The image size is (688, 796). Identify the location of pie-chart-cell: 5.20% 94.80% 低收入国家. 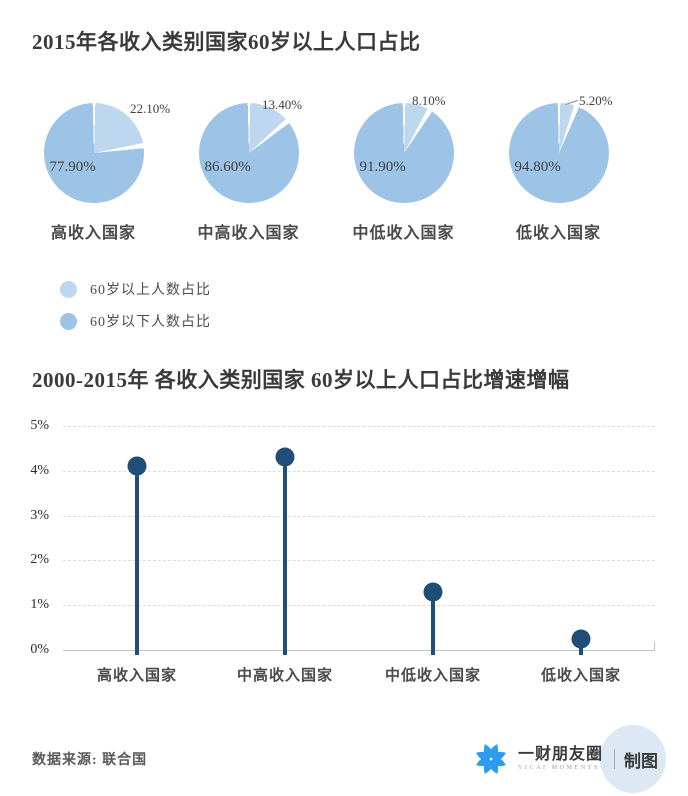
(558, 164).